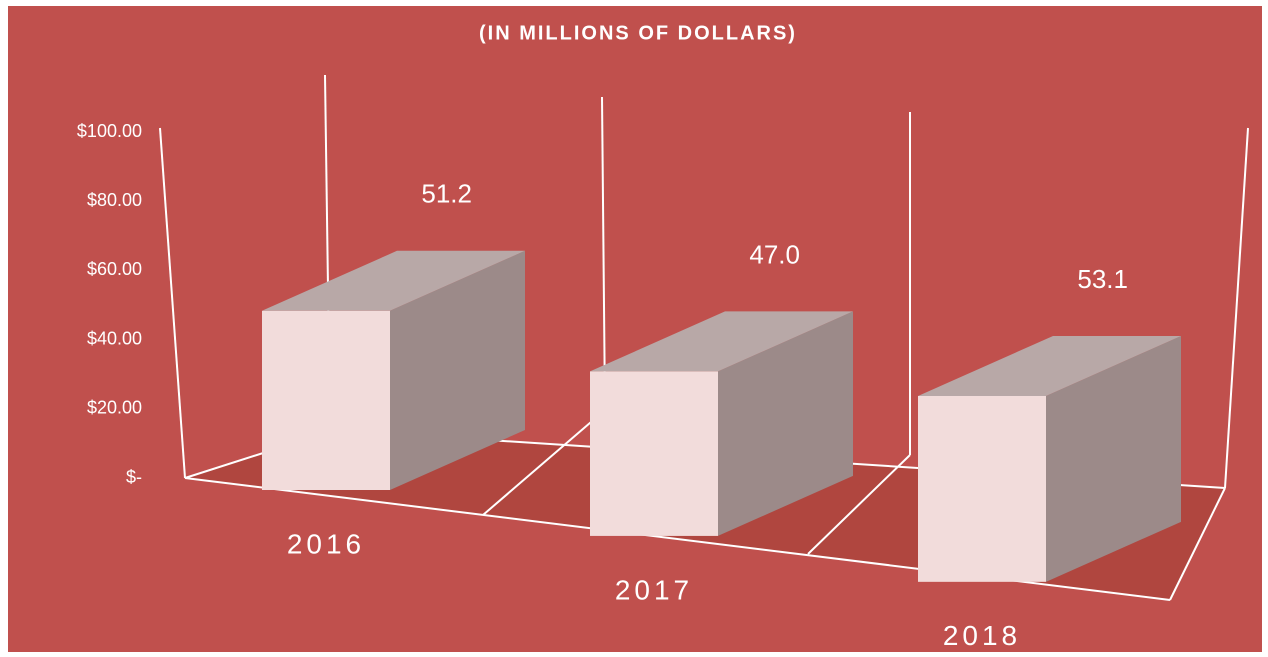 Image resolution: width=1268 pixels, height=657 pixels. I want to click on y-tick-label: $-, so click(134, 477).